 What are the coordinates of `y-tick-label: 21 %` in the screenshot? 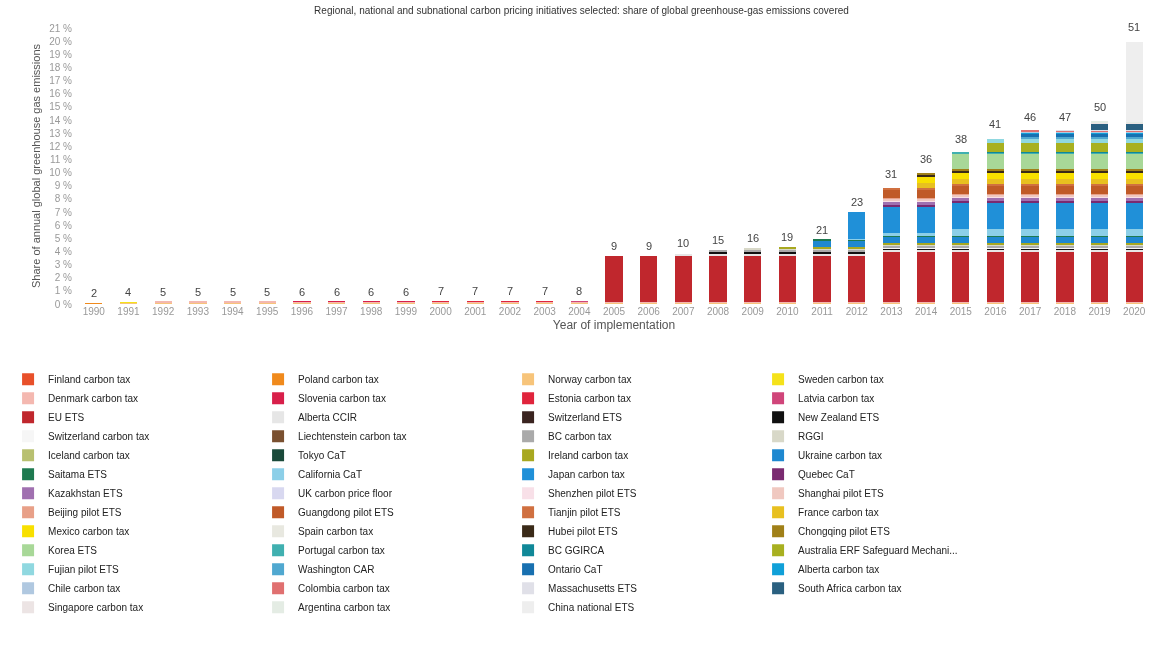 It's located at (61, 28).